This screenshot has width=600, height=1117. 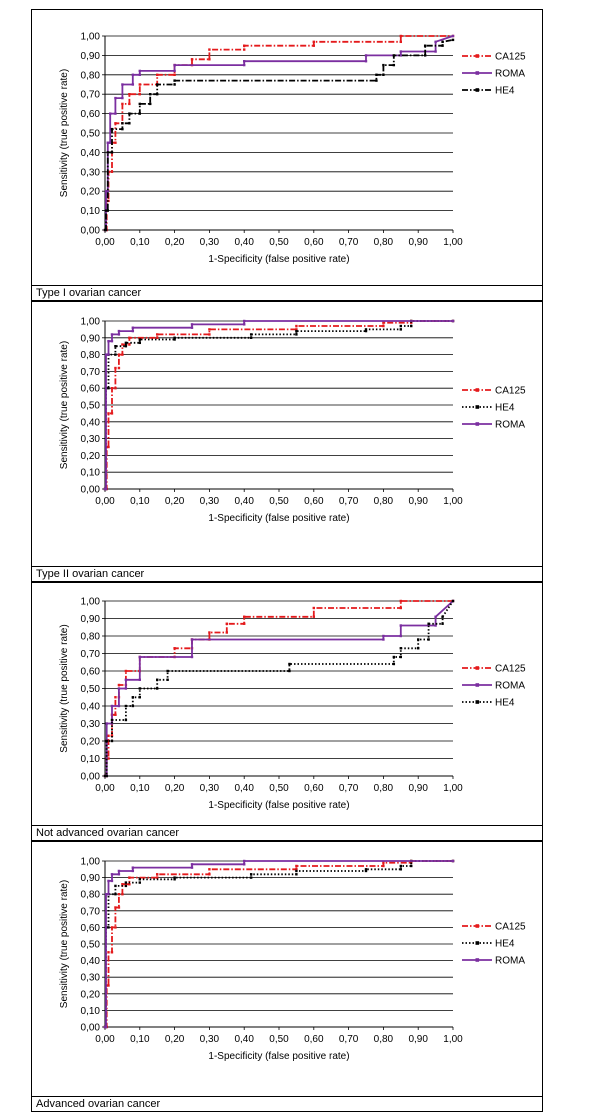 I want to click on x-tick-label: 0,60, so click(x=314, y=242).